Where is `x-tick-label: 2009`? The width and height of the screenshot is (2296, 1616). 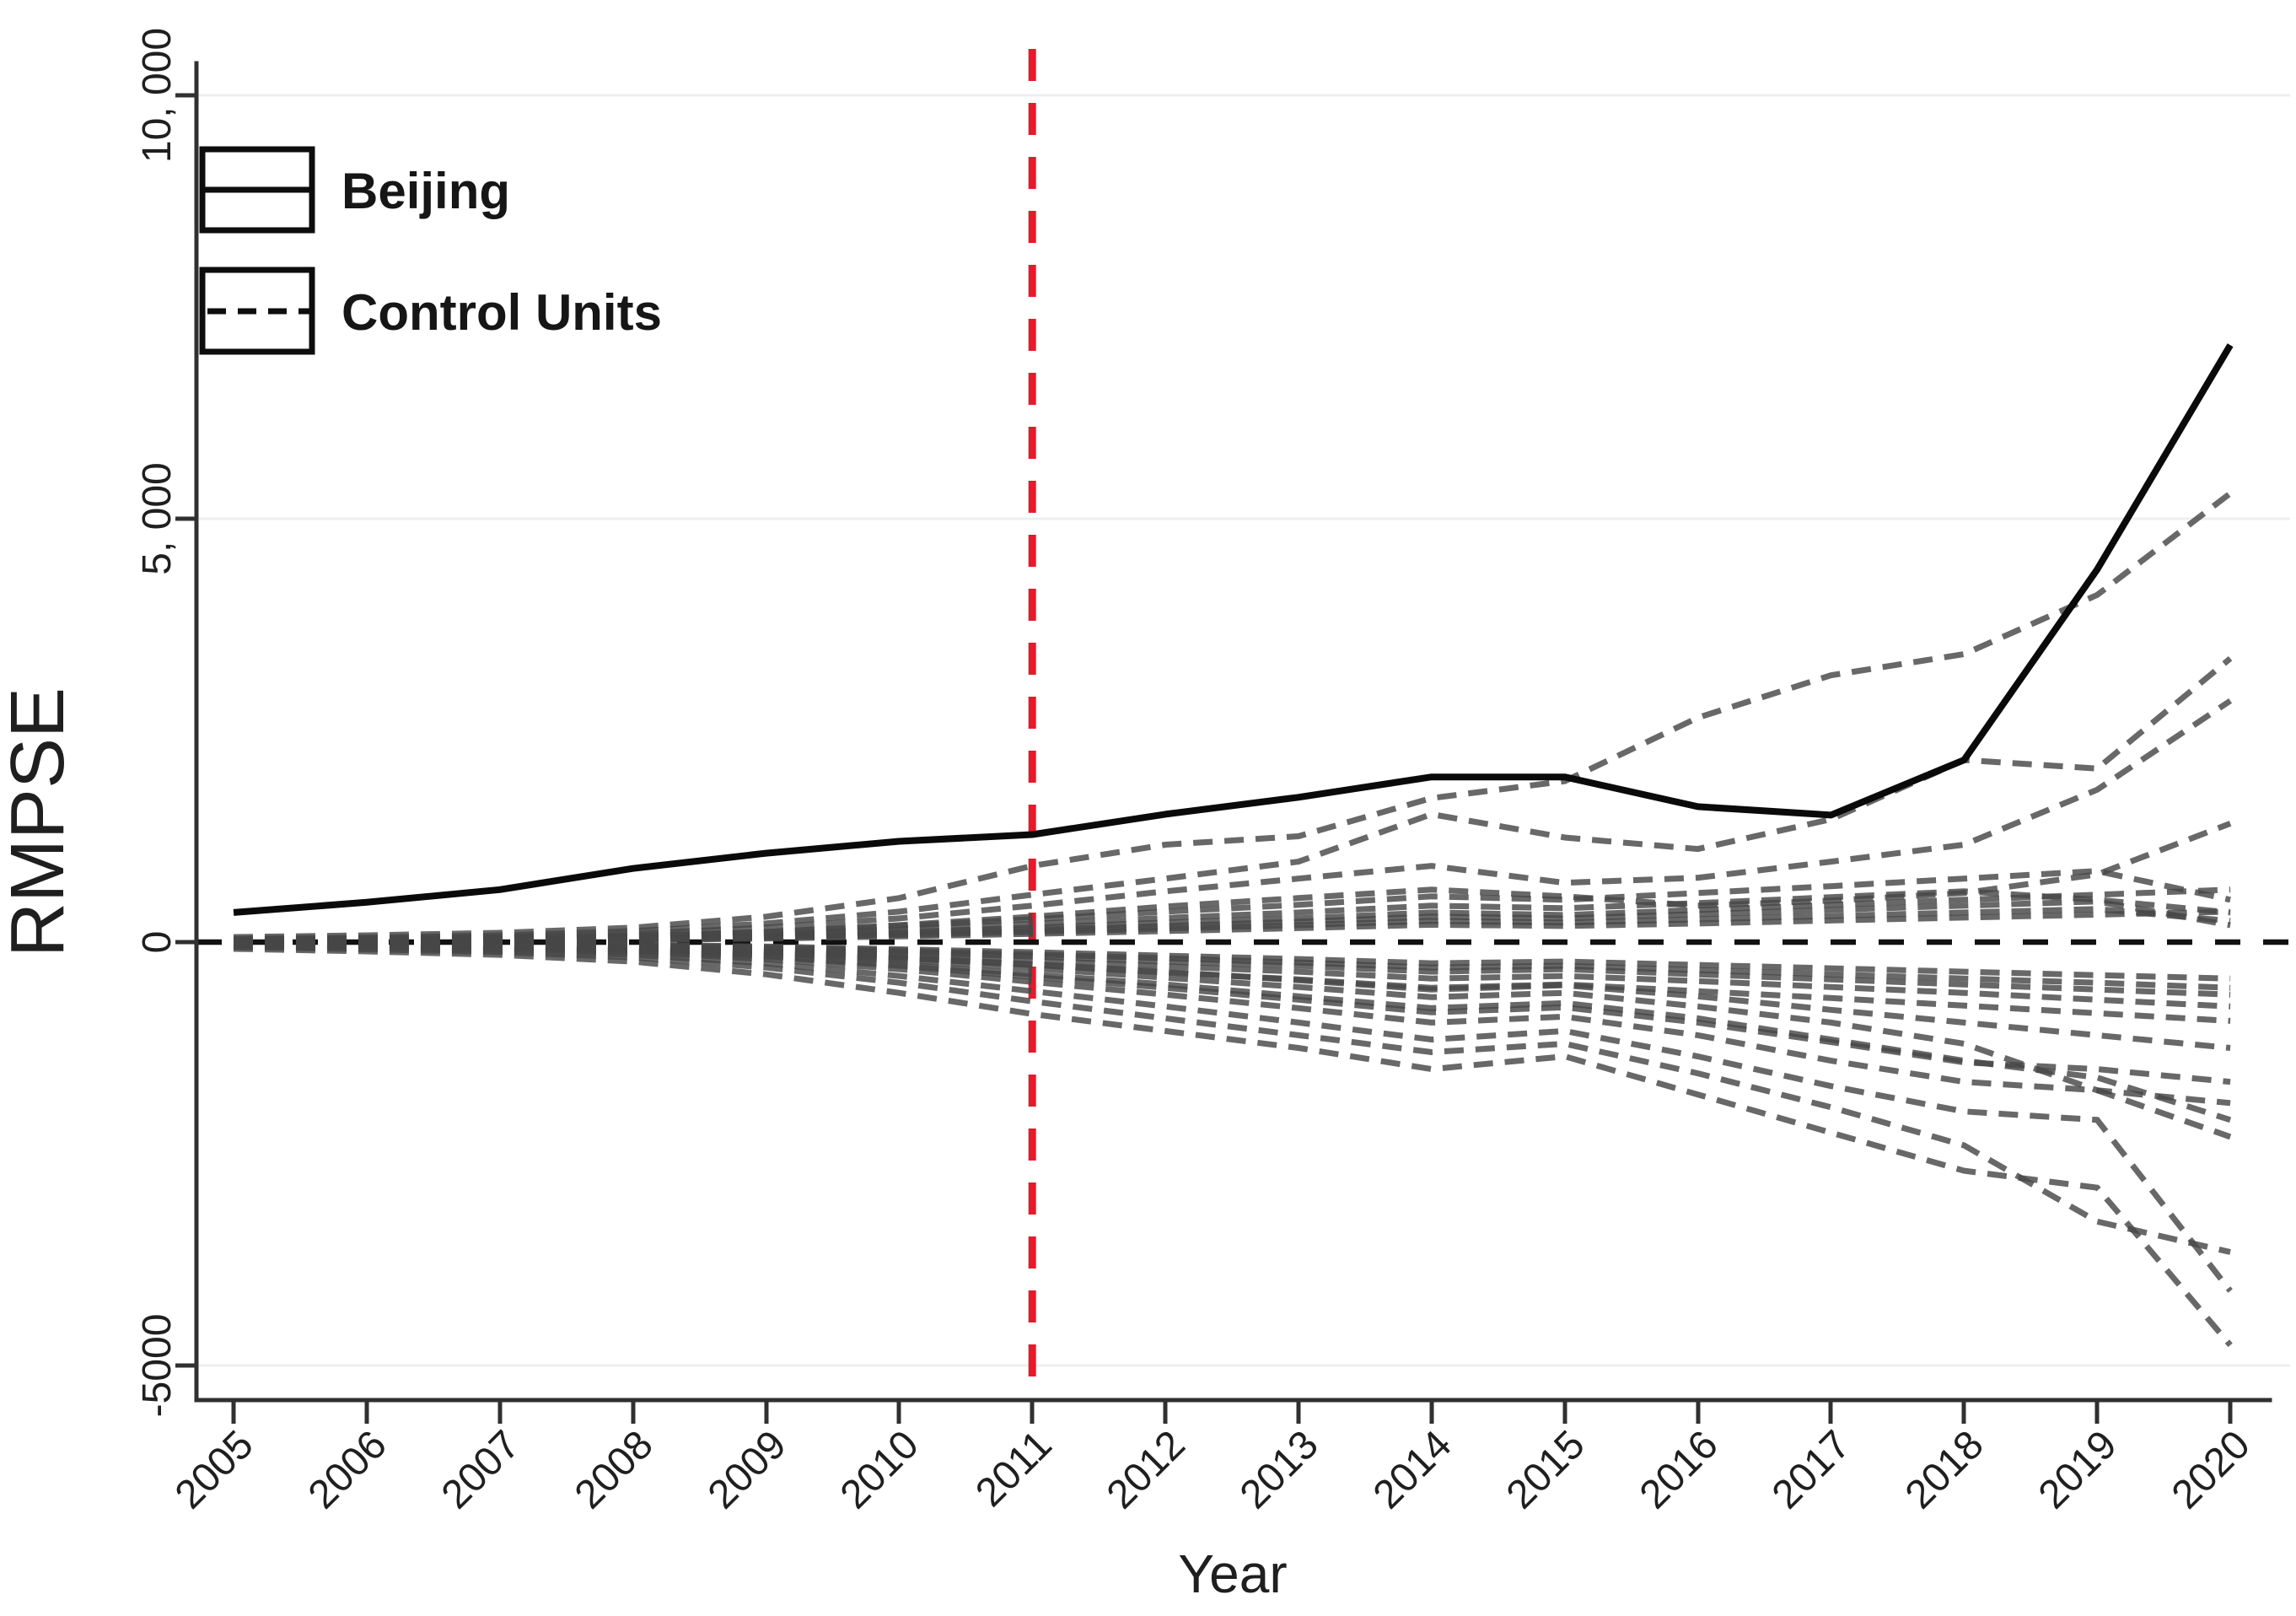
x-tick-label: 2009 is located at coordinates (747, 1469).